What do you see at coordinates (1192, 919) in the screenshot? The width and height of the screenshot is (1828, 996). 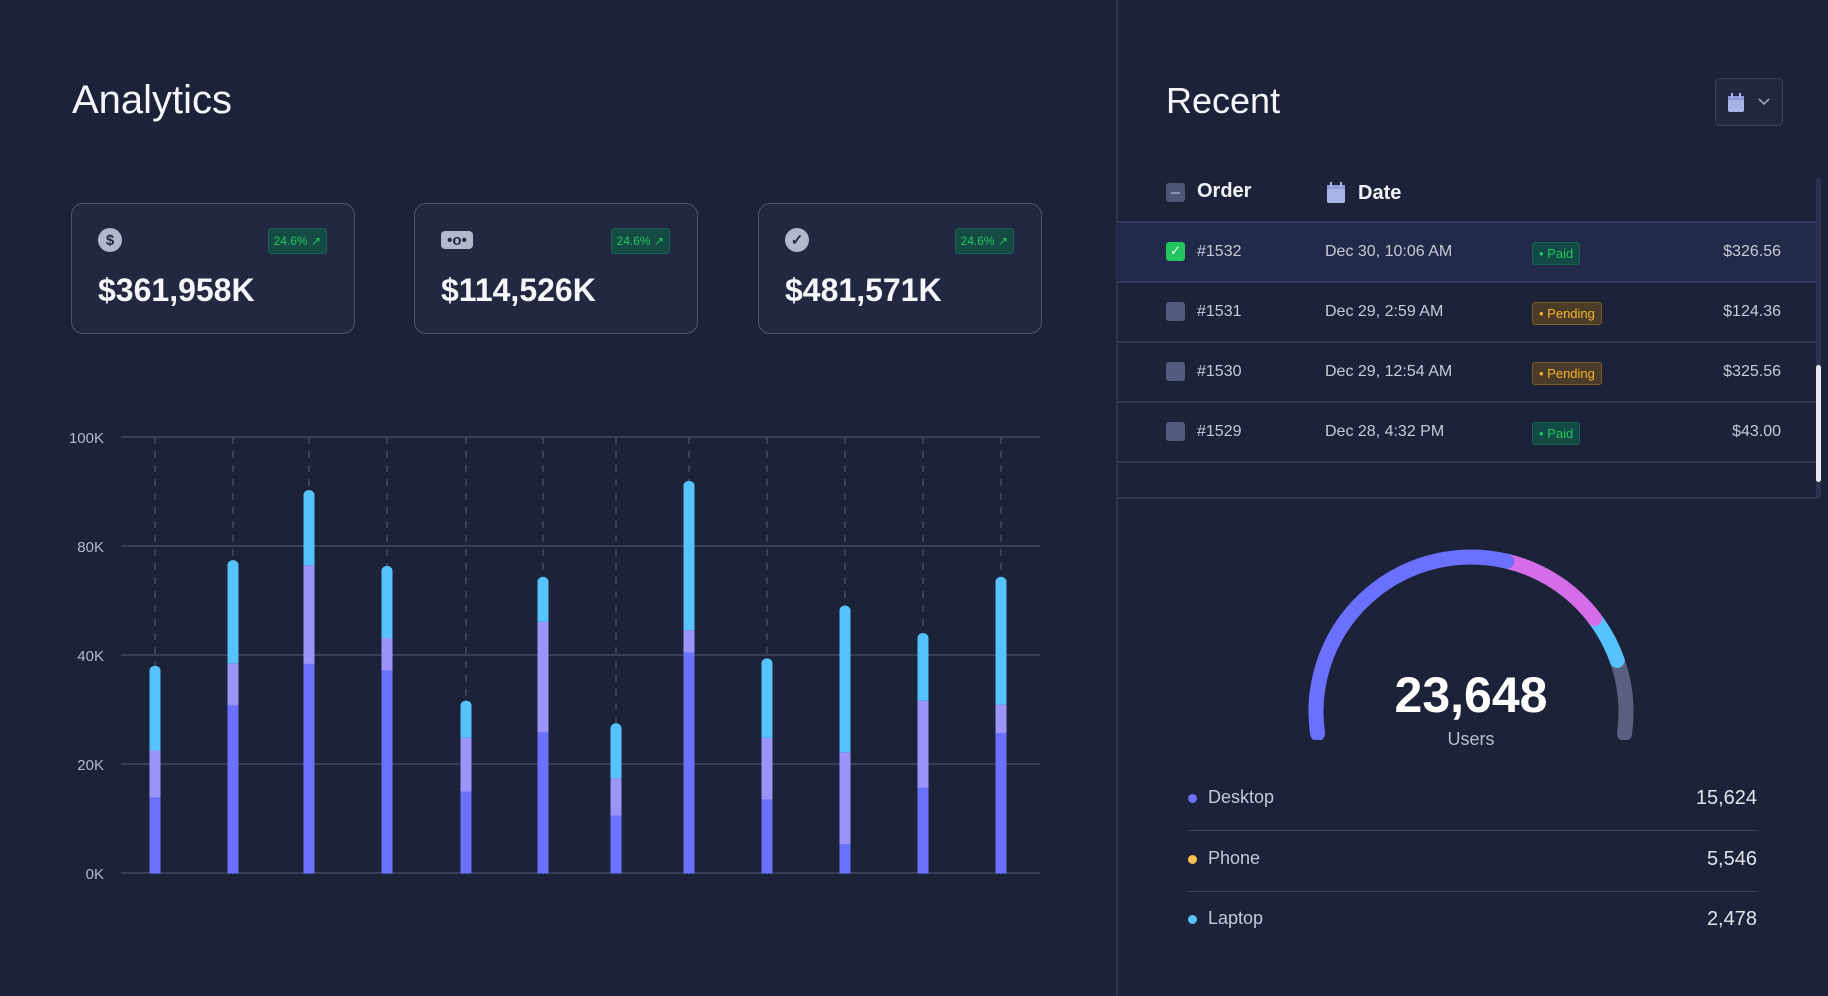 I see `laptop-dot-icon` at bounding box center [1192, 919].